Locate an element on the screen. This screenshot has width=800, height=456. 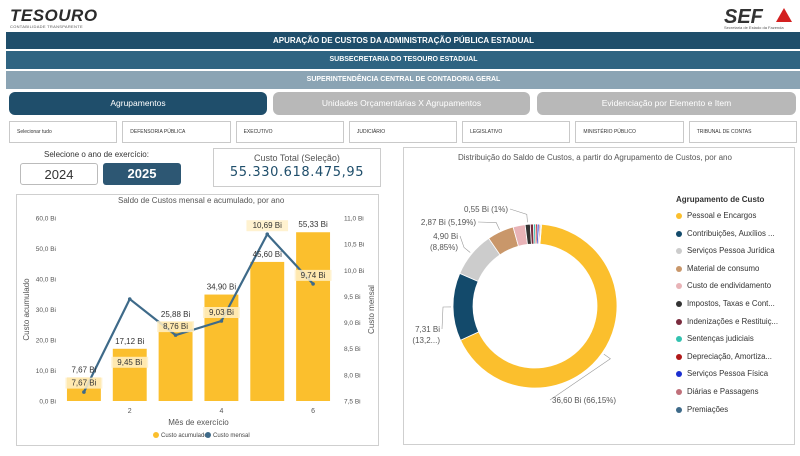
filter-executivo: EXECUTIVO is located at coordinates (289, 132).